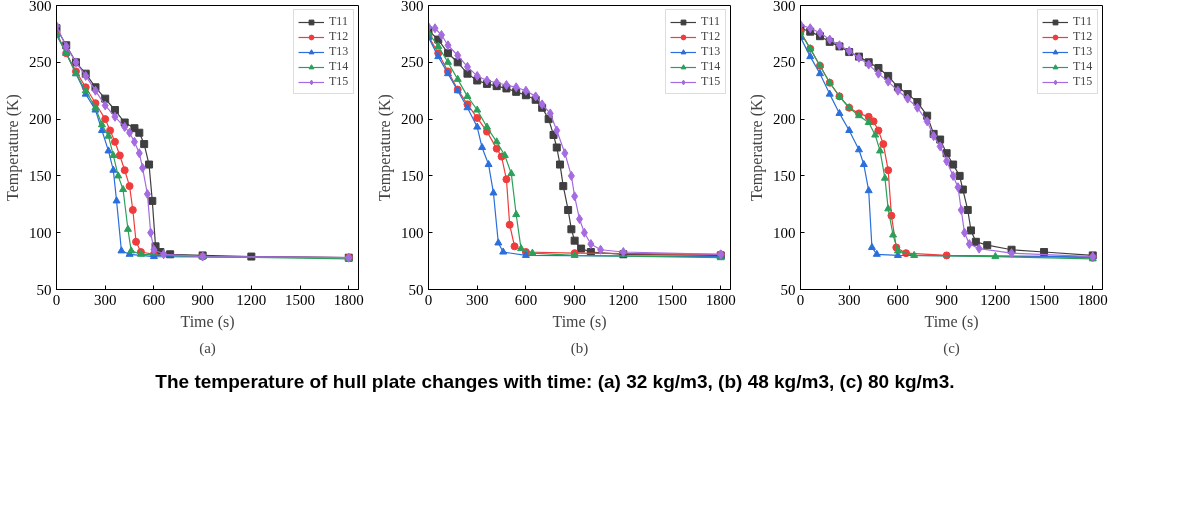 The width and height of the screenshot is (1178, 505). I want to click on text: (c), so click(951, 348).